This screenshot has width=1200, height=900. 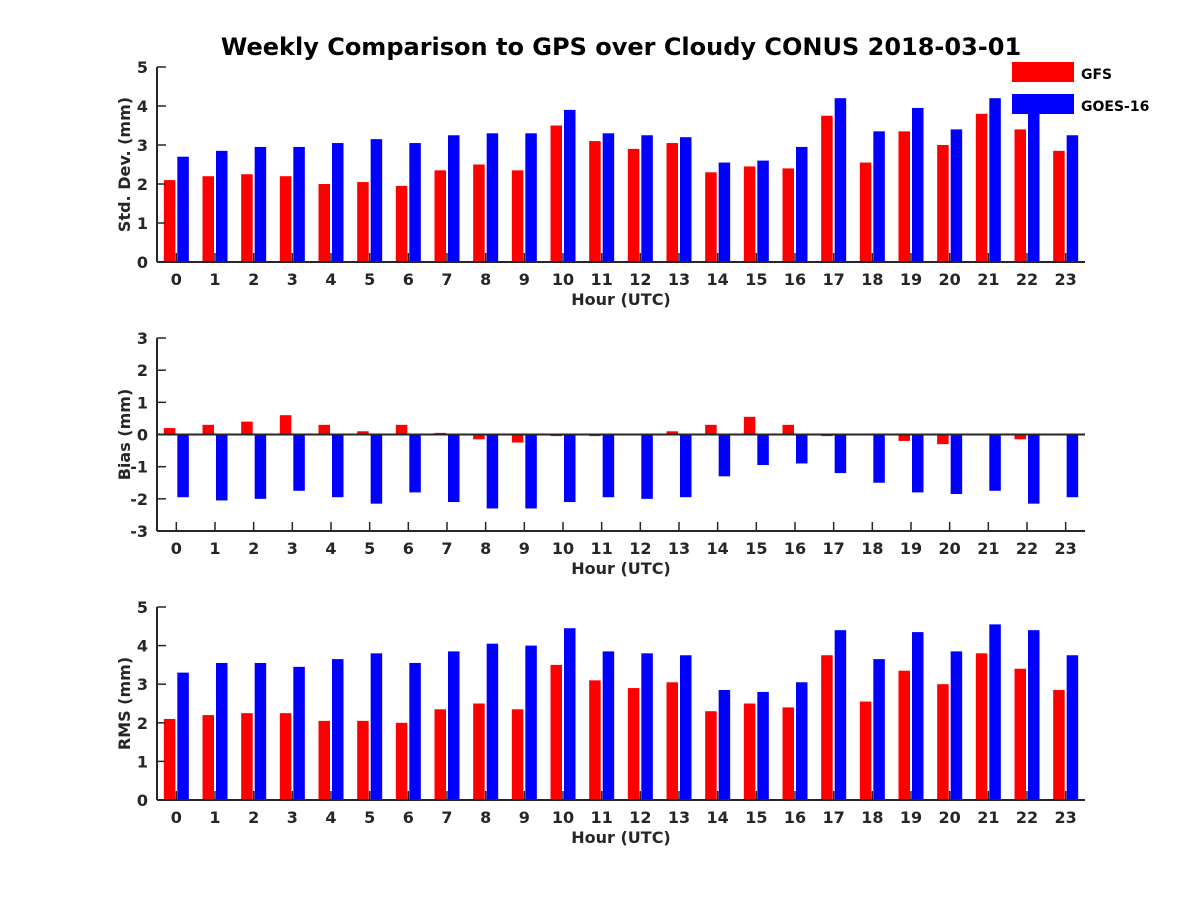 I want to click on x-tick-label: 21, so click(x=988, y=548).